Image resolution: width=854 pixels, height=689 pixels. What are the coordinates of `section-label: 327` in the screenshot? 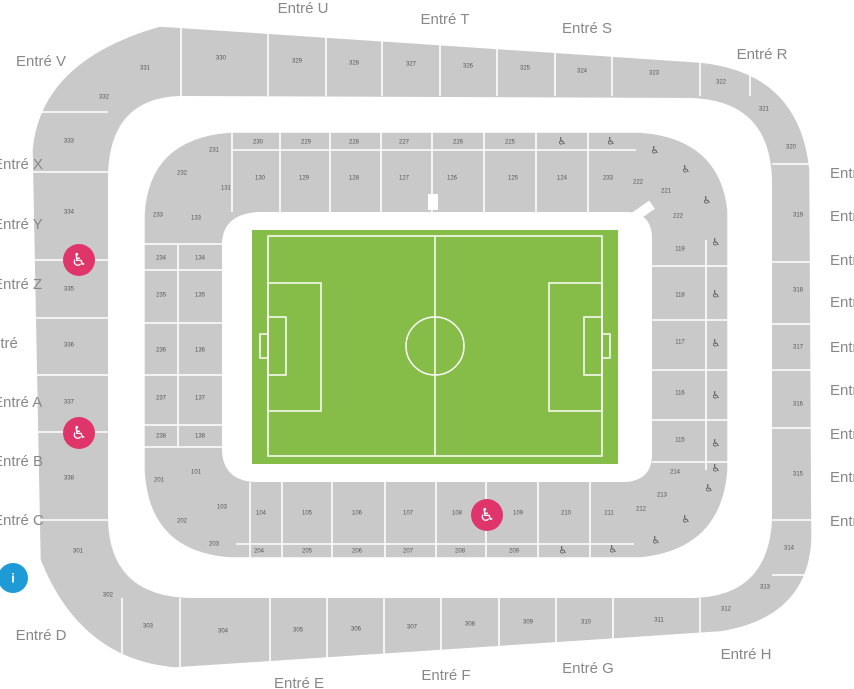 It's located at (411, 65).